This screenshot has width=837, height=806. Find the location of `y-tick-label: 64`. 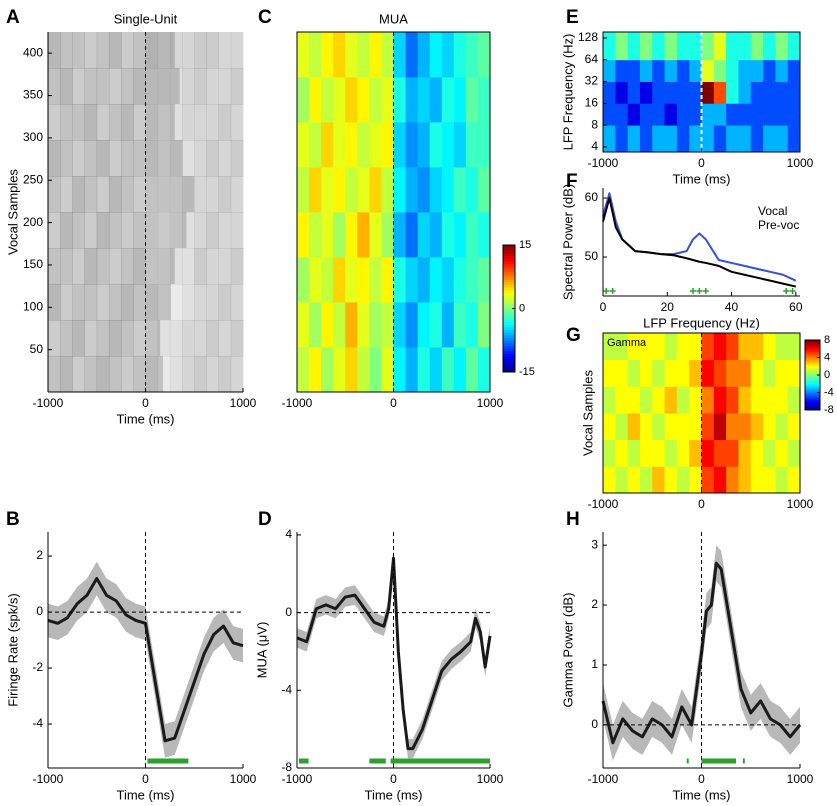

y-tick-label: 64 is located at coordinates (592, 59).